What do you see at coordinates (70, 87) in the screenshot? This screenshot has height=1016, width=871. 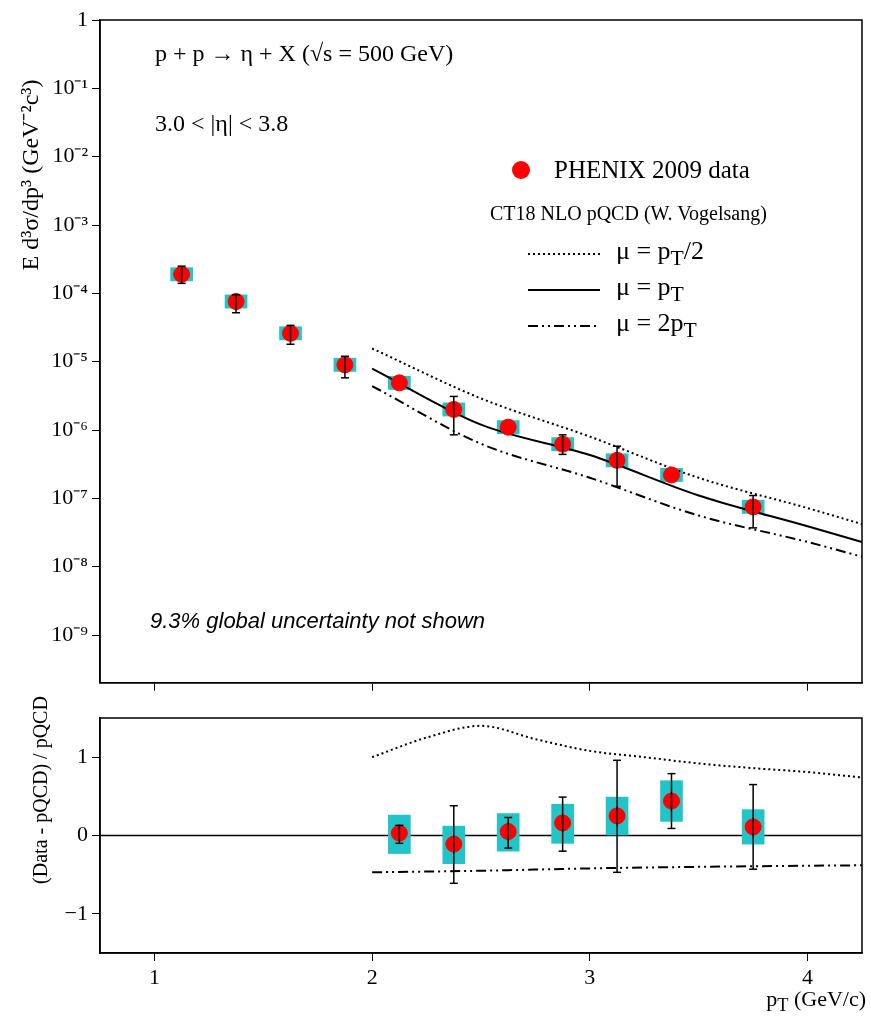 I see `y-tick-label: 10⁻¹` at bounding box center [70, 87].